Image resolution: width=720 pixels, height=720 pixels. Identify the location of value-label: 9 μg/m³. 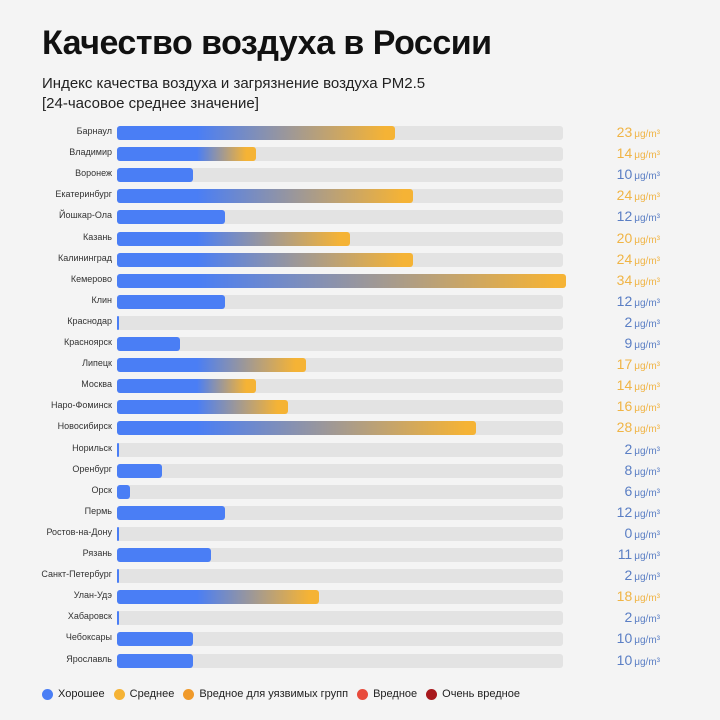
(642, 343).